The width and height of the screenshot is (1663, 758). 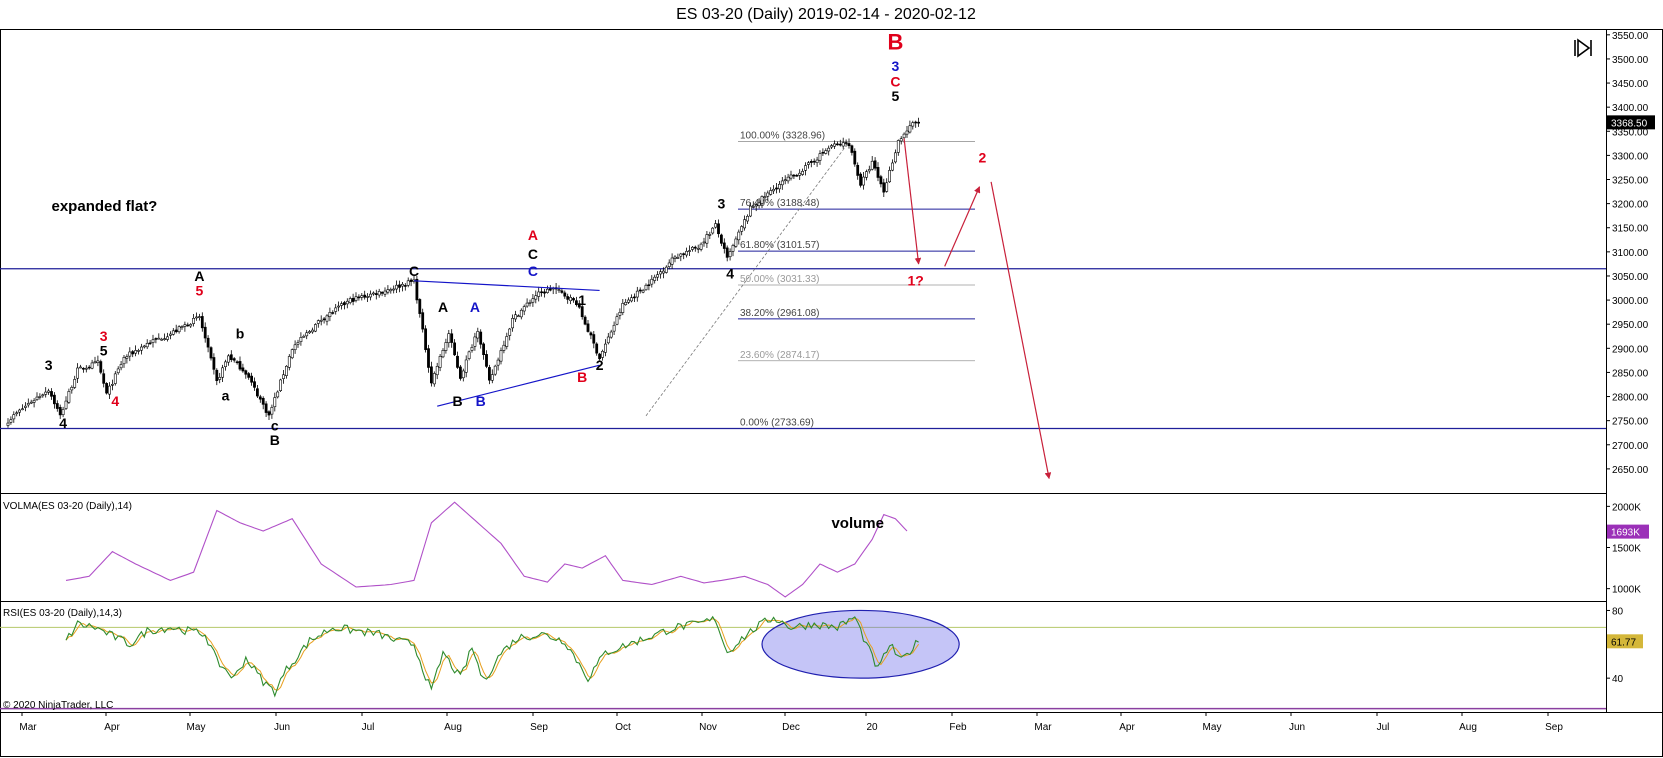 I want to click on x-axis-label: Sep, so click(x=539, y=727).